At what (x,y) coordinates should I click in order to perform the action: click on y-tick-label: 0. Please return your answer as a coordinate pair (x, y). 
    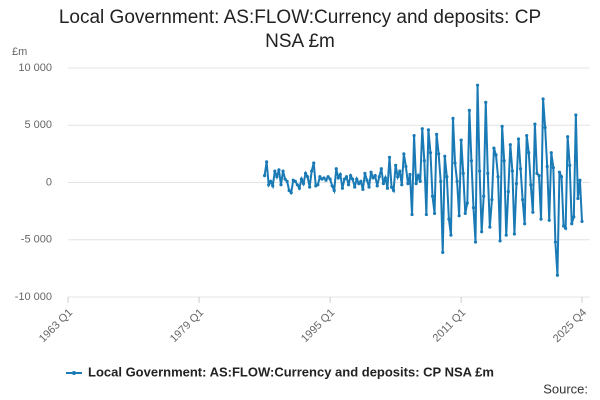
    Looking at the image, I should click on (49, 182).